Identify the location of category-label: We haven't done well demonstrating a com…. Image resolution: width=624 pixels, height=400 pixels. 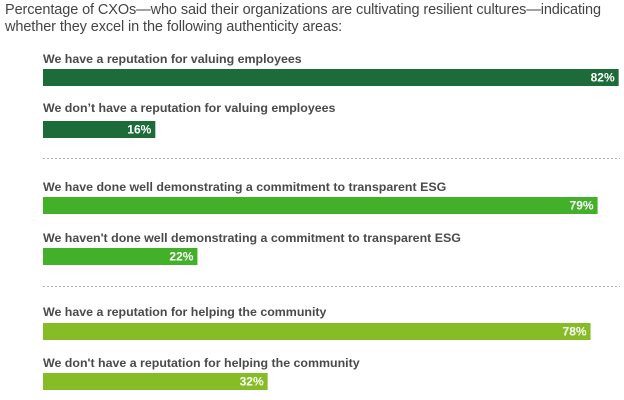
(252, 238).